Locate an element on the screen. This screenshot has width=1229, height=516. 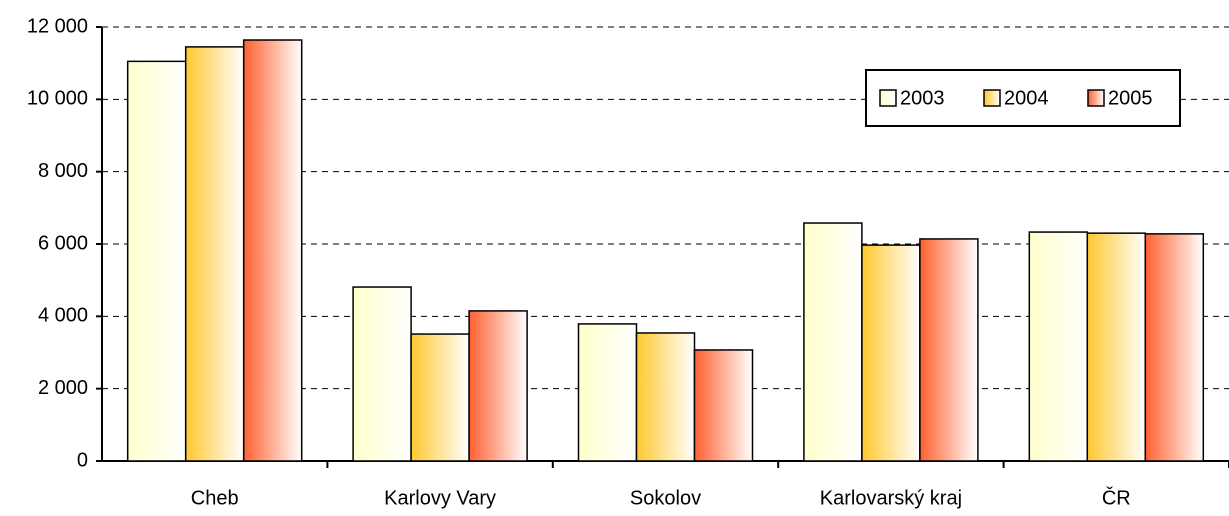
legend-box is located at coordinates (1023, 98).